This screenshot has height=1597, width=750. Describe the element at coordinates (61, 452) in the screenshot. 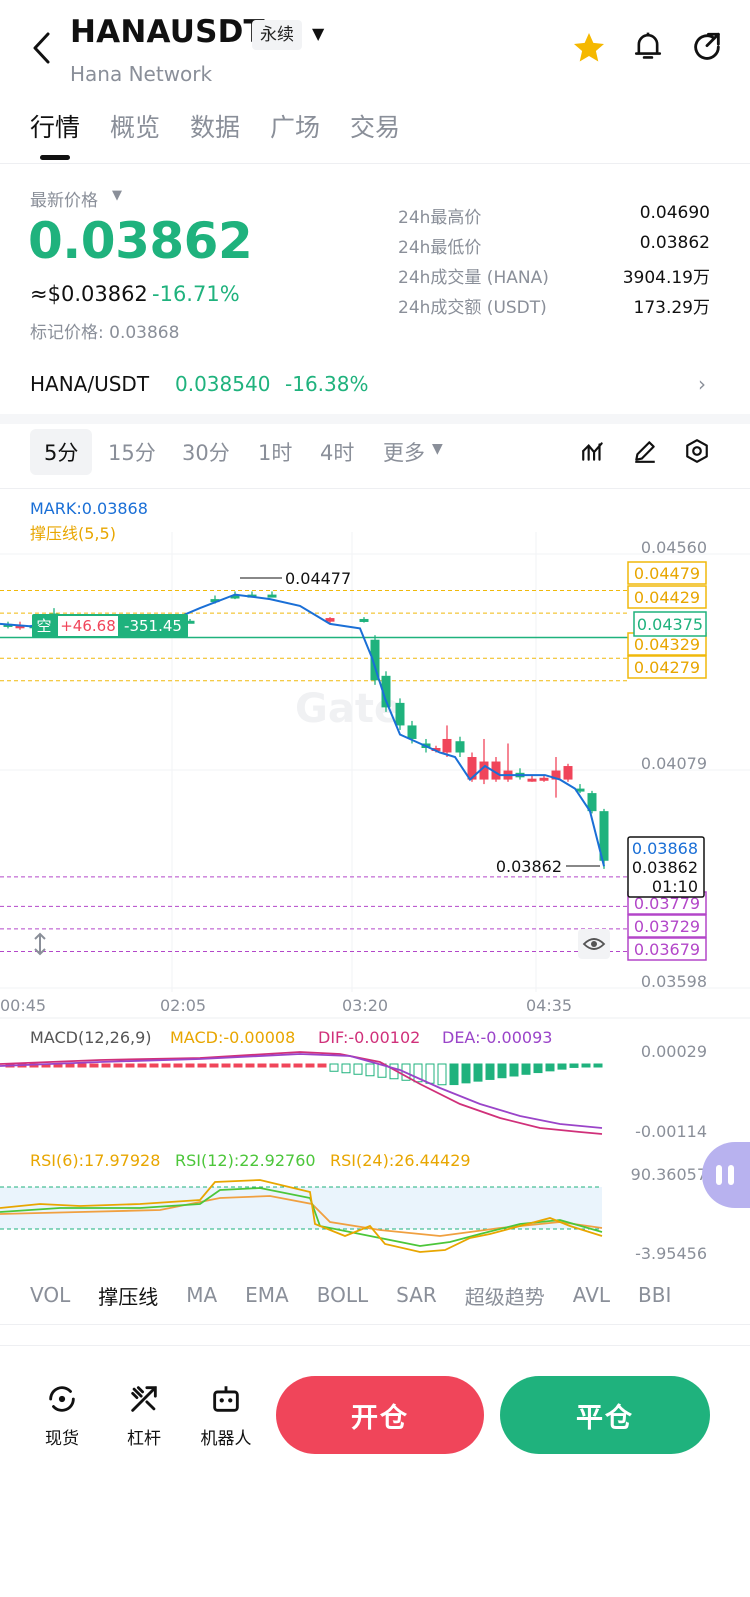

I see `interval-5m: 5分` at that location.